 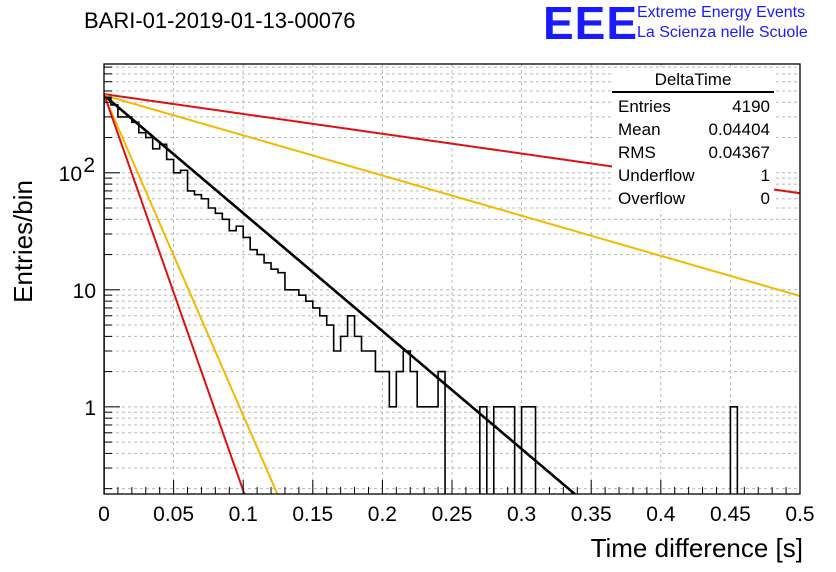 What do you see at coordinates (693, 129) in the screenshot?
I see `stats-row-mean: Mean 0.04404` at bounding box center [693, 129].